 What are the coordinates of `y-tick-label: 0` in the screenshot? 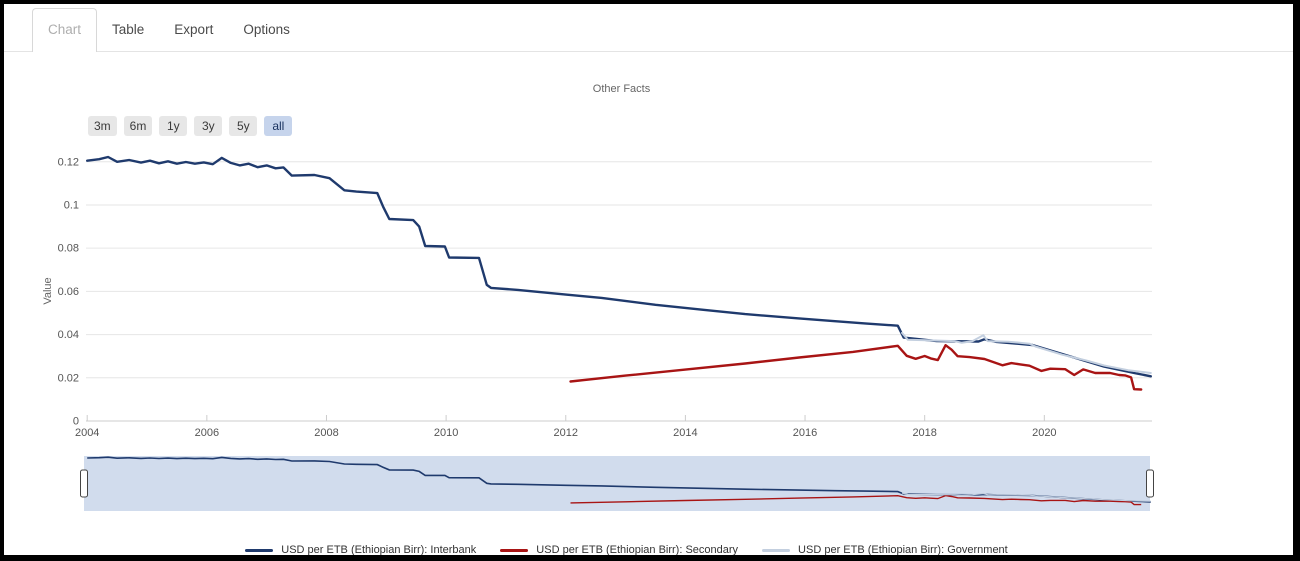 It's located at (76, 422).